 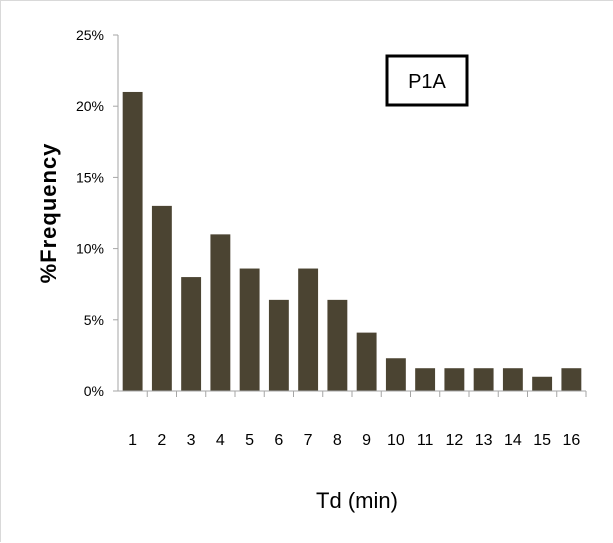 What do you see at coordinates (97, 213) in the screenshot?
I see `y-axis-ticks: 0% 5% 10% 15% 20% 25%` at bounding box center [97, 213].